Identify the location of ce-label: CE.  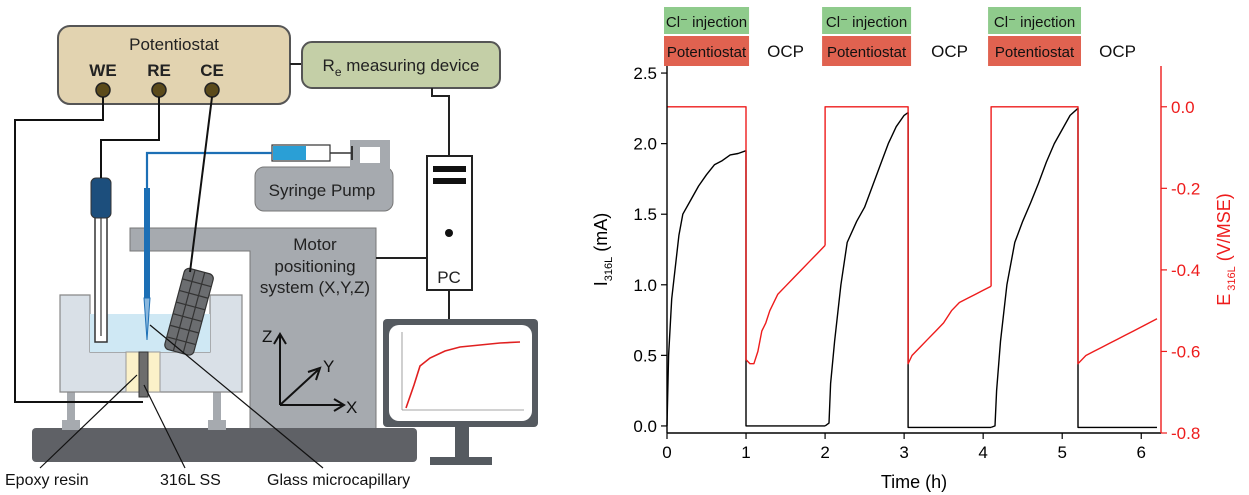
(212, 70).